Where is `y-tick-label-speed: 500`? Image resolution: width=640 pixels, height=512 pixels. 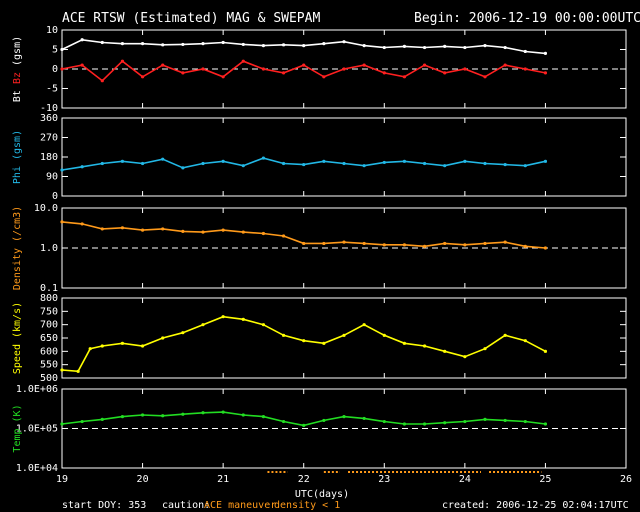 y-tick-label-speed: 500 is located at coordinates (49, 378).